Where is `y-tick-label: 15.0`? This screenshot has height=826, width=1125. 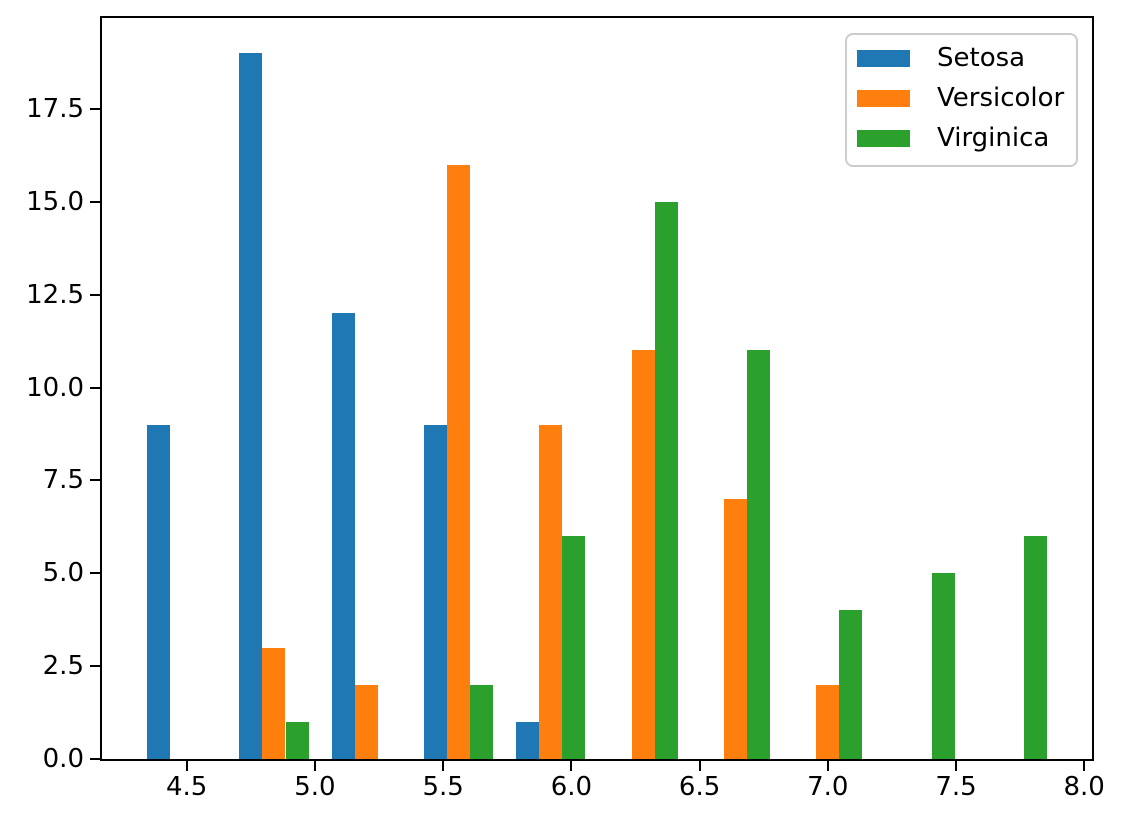
y-tick-label: 15.0 is located at coordinates (55, 201).